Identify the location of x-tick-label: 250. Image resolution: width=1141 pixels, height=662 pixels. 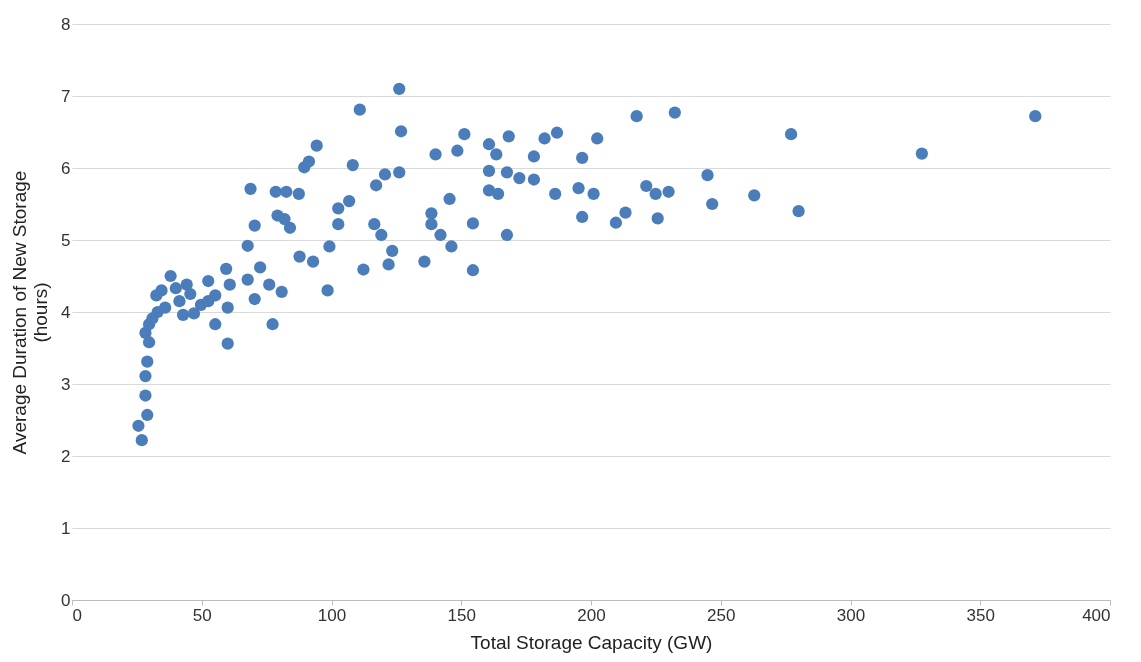
(721, 615).